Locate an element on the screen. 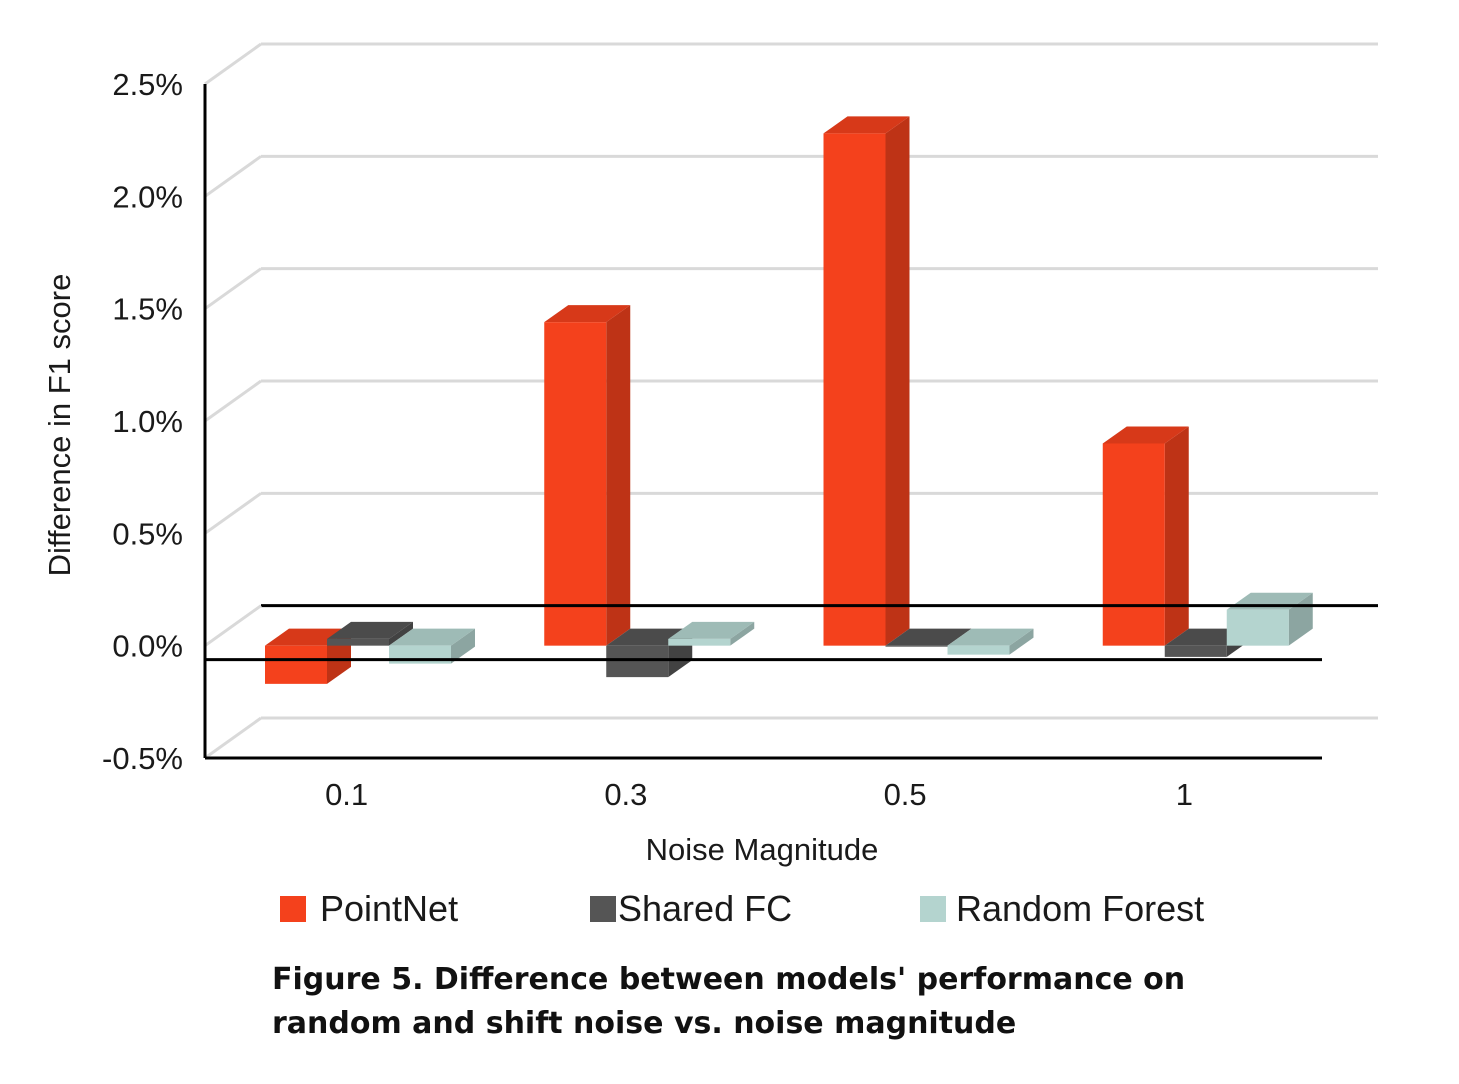 This screenshot has width=1459, height=1084. legend-label-shared-fc: Shared FC is located at coordinates (705, 908).